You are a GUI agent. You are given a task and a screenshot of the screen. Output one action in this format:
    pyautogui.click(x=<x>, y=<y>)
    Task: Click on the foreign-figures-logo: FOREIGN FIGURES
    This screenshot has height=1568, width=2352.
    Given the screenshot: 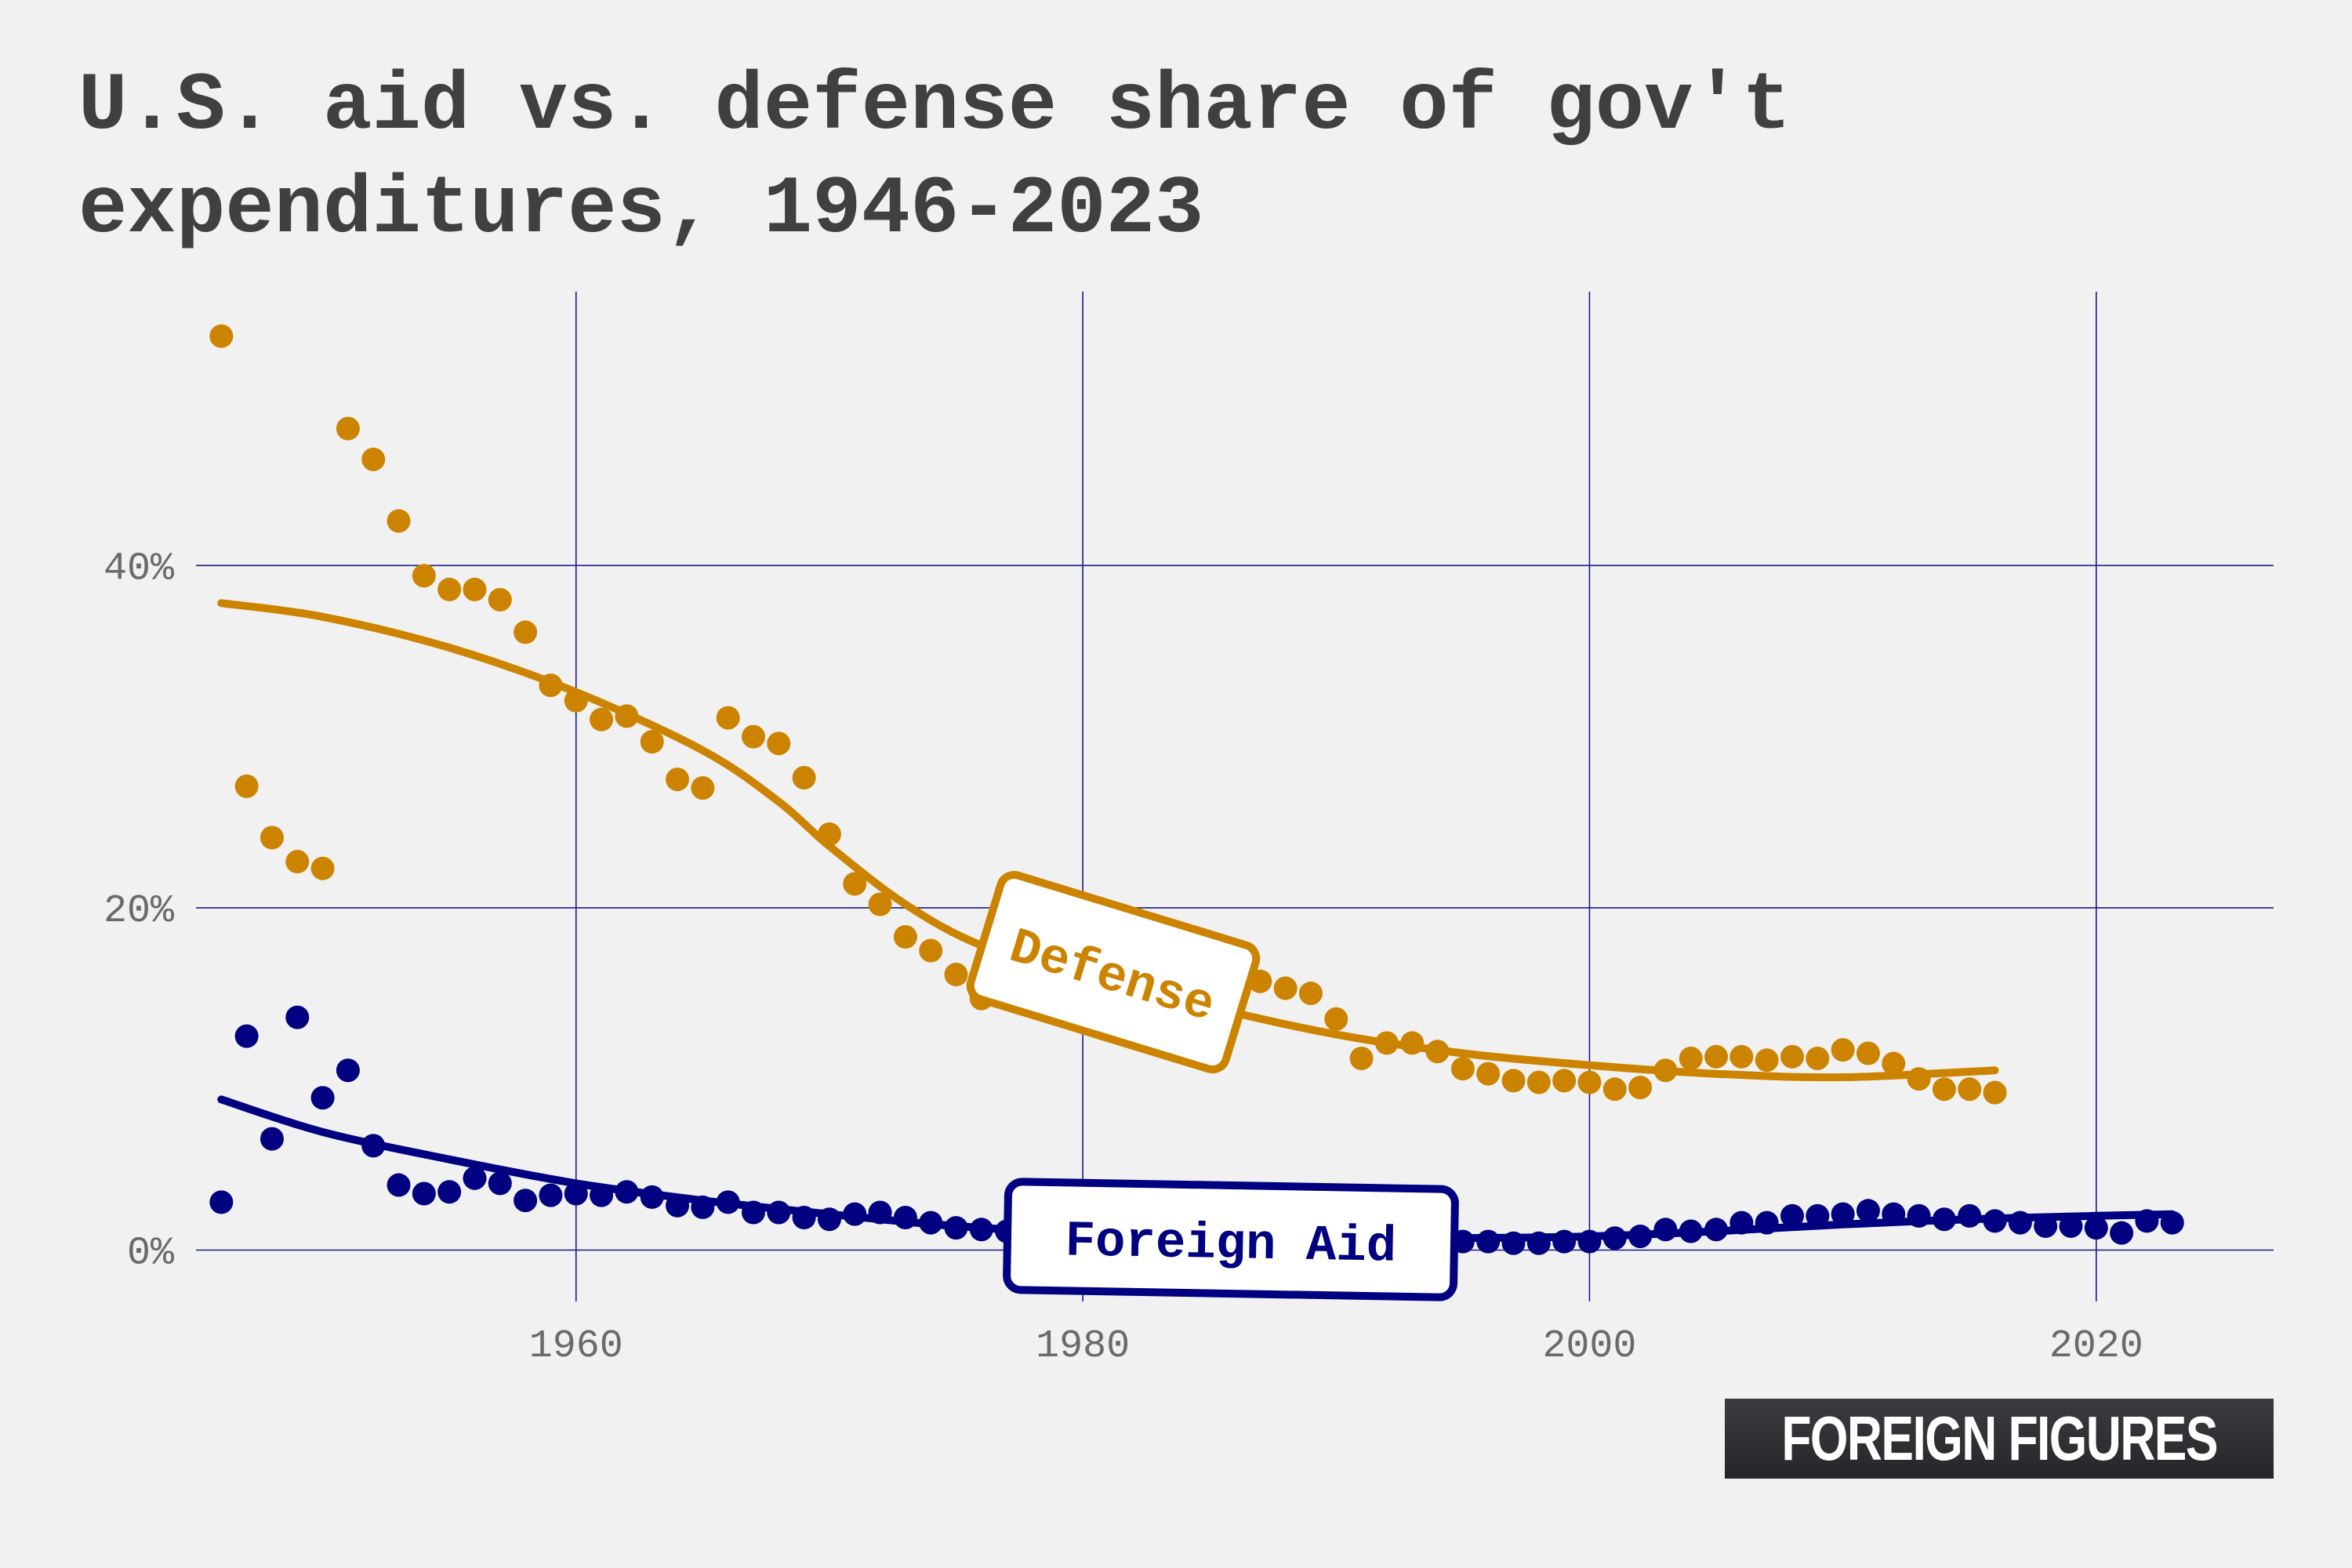 What is the action you would take?
    pyautogui.click(x=2000, y=1439)
    